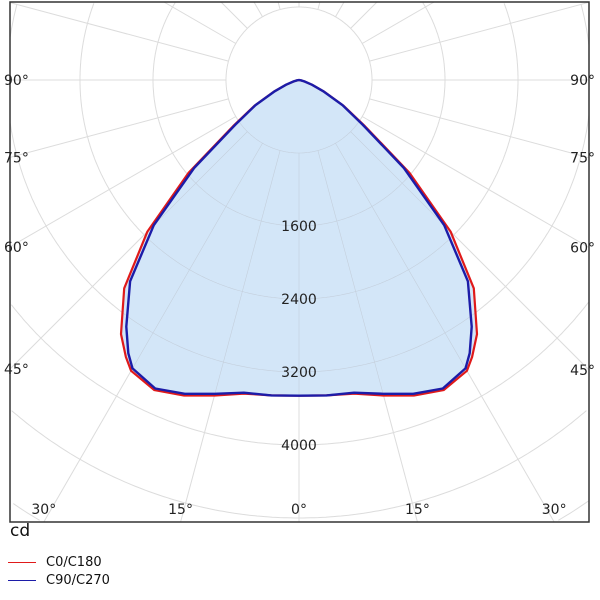 The height and width of the screenshot is (600, 600). I want to click on legend-item-c0-c180: C0/C180, so click(59, 562).